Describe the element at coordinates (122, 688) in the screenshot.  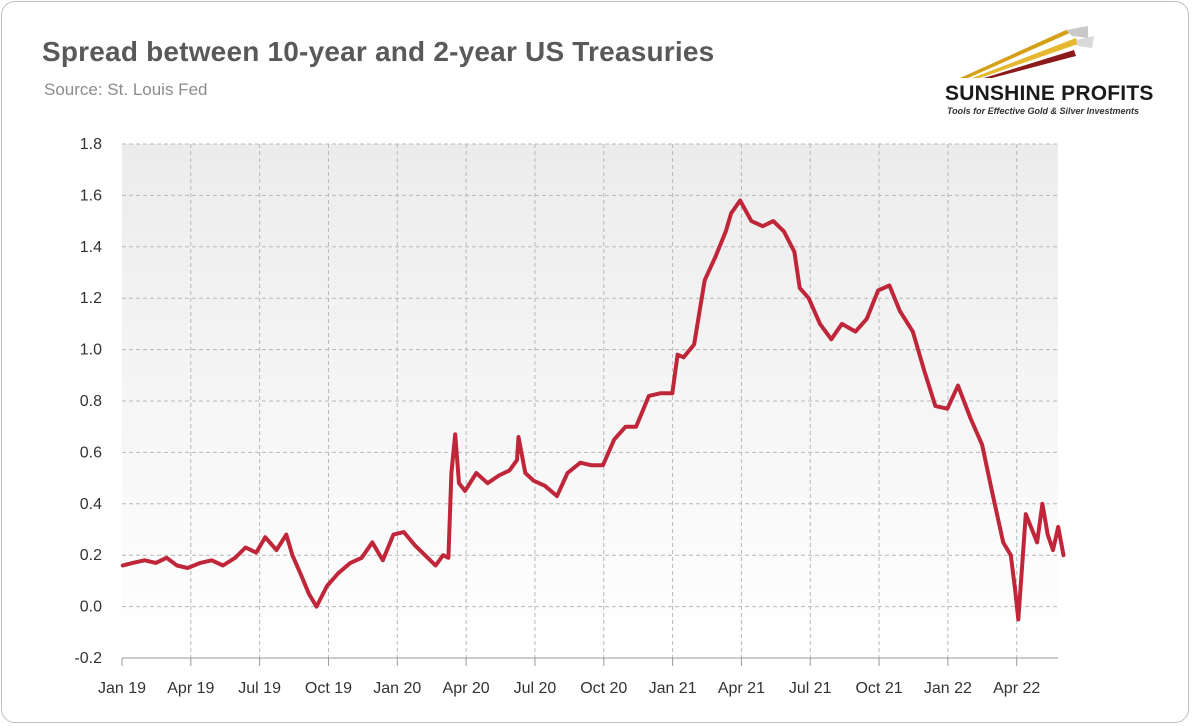
I see `x-tick-label: Jan 19` at that location.